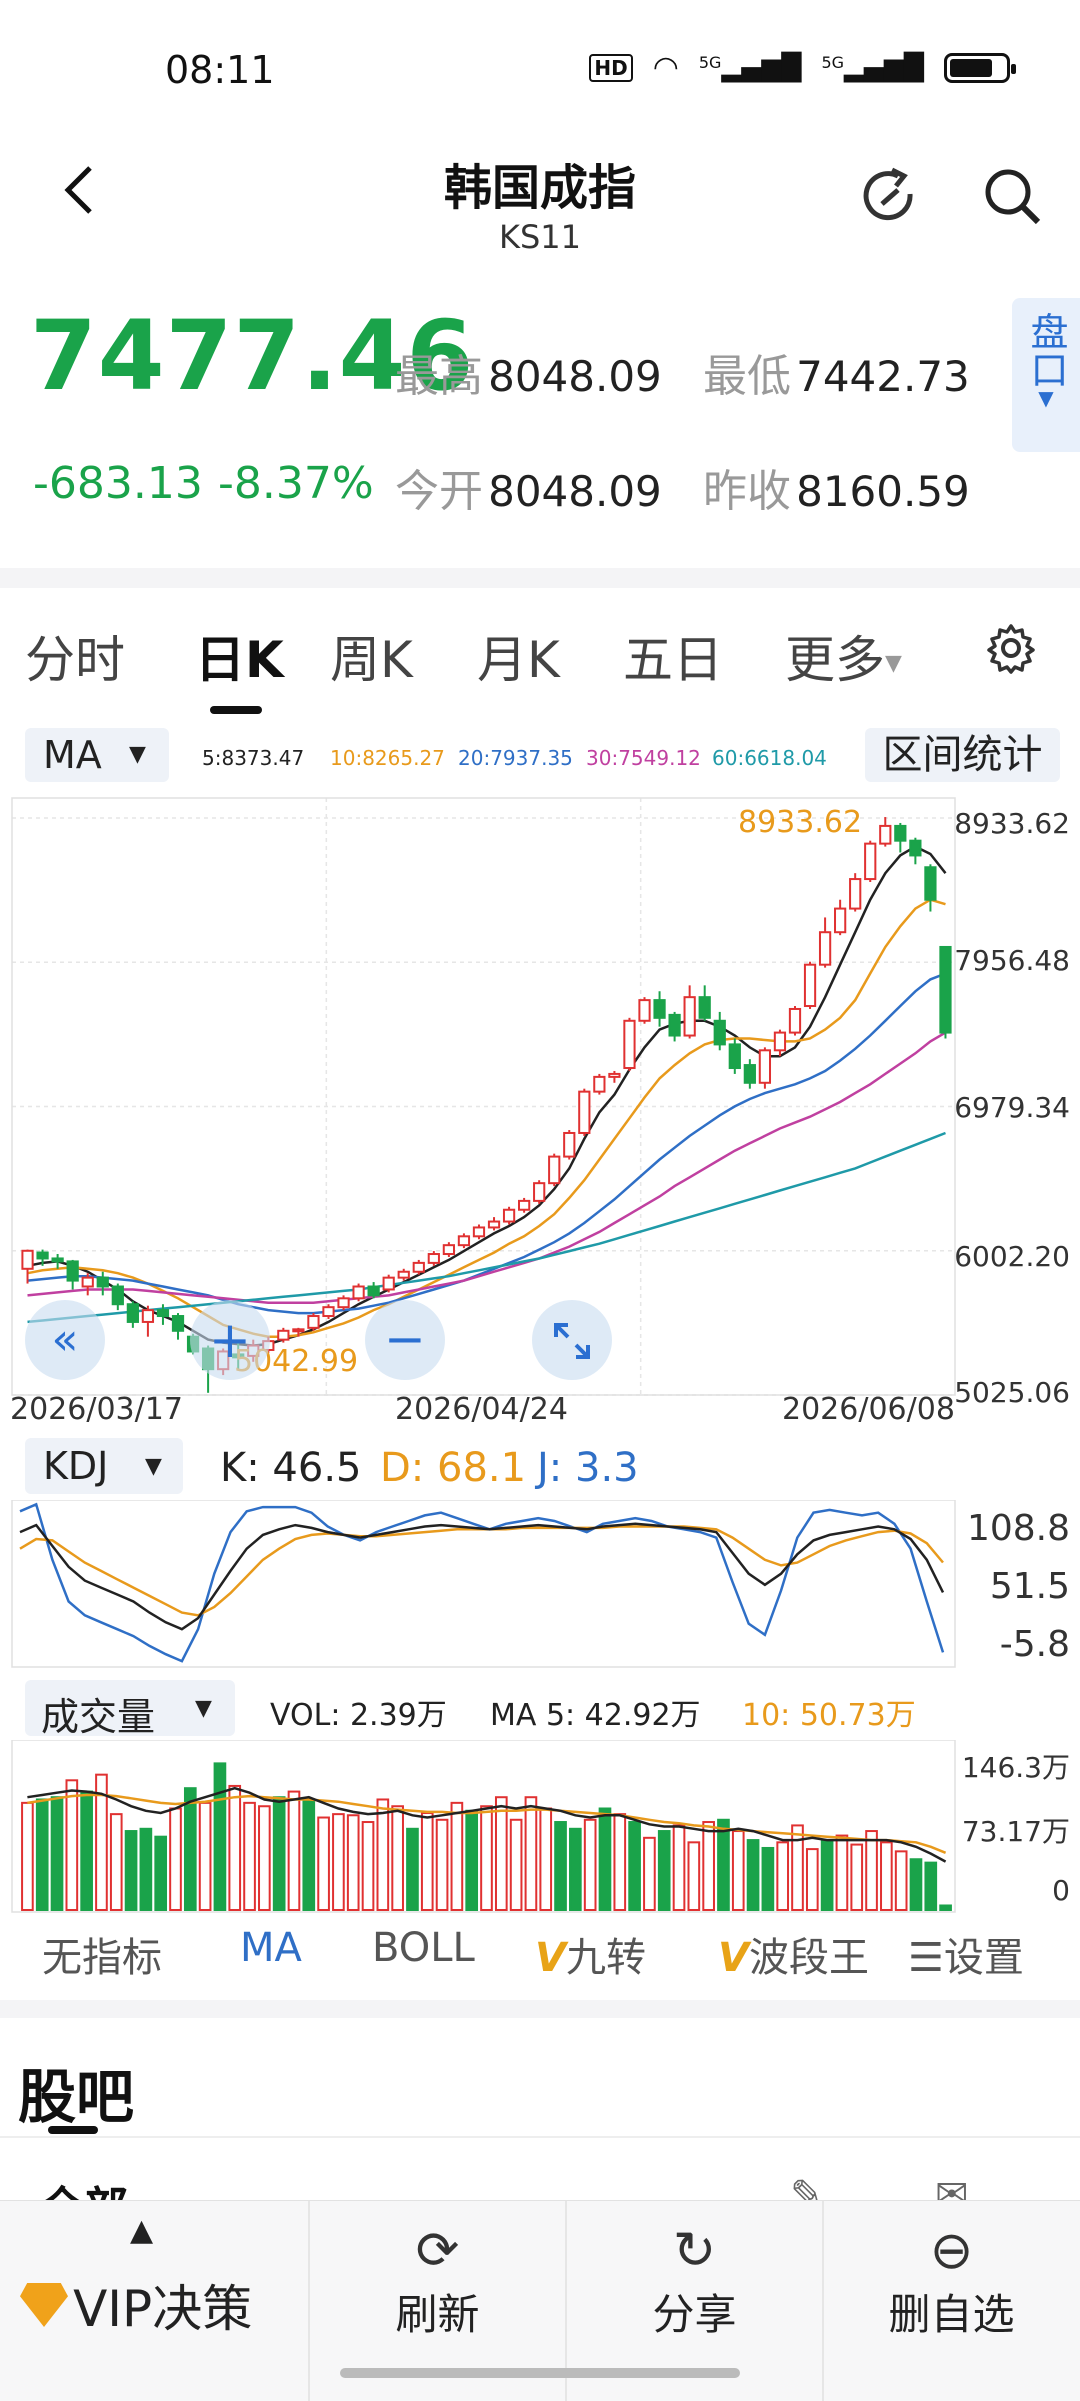 Image resolution: width=1080 pixels, height=2401 pixels. Describe the element at coordinates (1046, 350) in the screenshot. I see `order-book-label: 盘口` at that location.